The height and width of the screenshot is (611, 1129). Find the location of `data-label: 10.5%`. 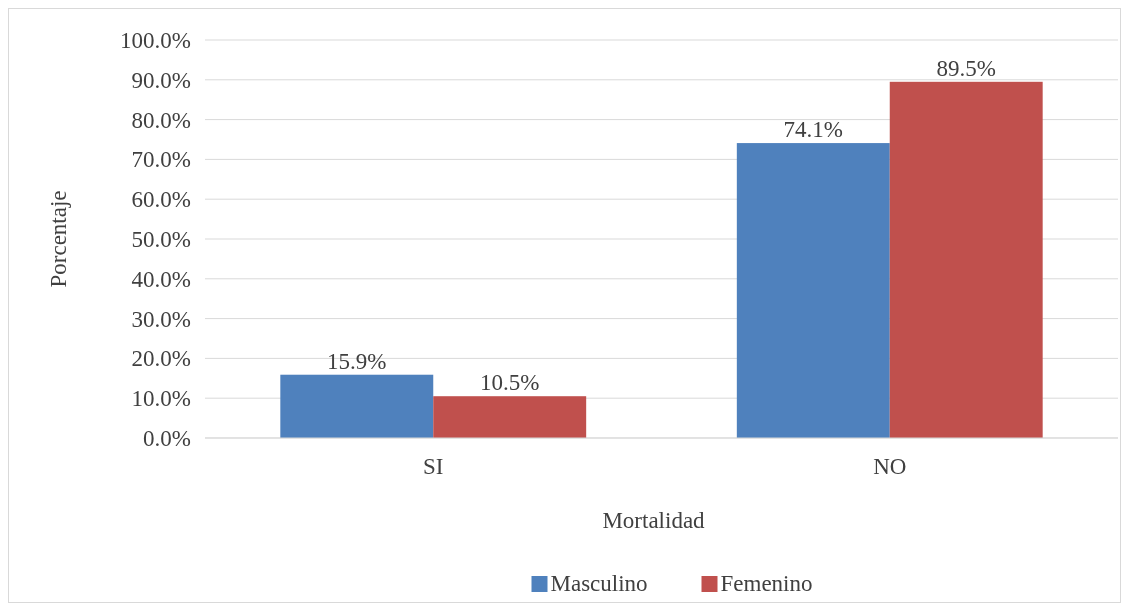

data-label: 10.5% is located at coordinates (510, 383).